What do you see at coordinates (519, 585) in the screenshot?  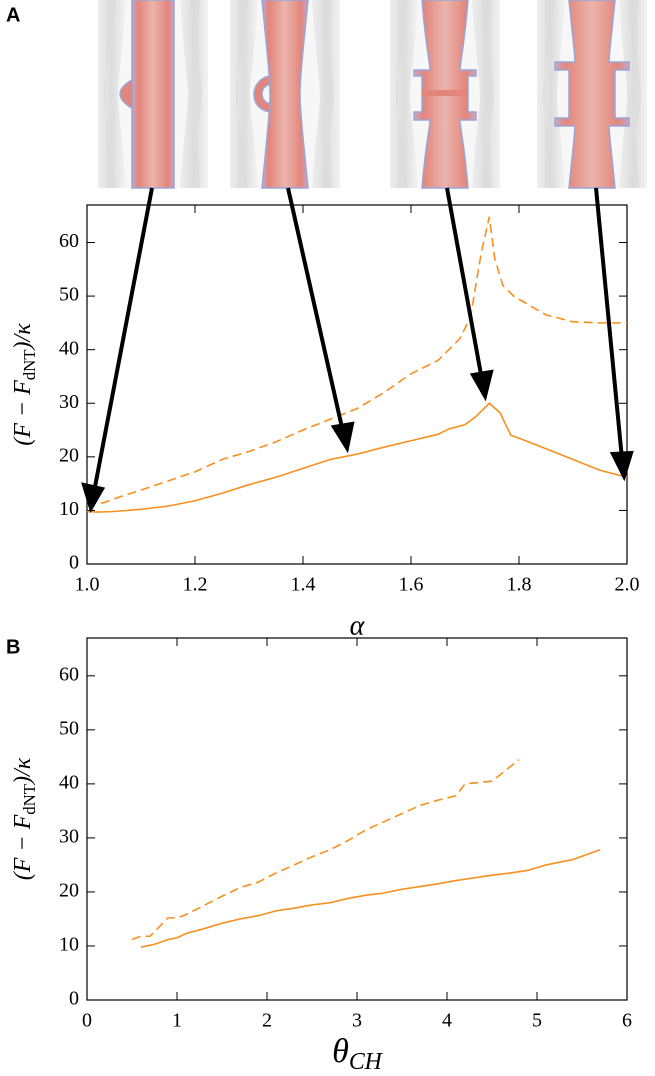 I see `x-tick-label: 1.8` at bounding box center [519, 585].